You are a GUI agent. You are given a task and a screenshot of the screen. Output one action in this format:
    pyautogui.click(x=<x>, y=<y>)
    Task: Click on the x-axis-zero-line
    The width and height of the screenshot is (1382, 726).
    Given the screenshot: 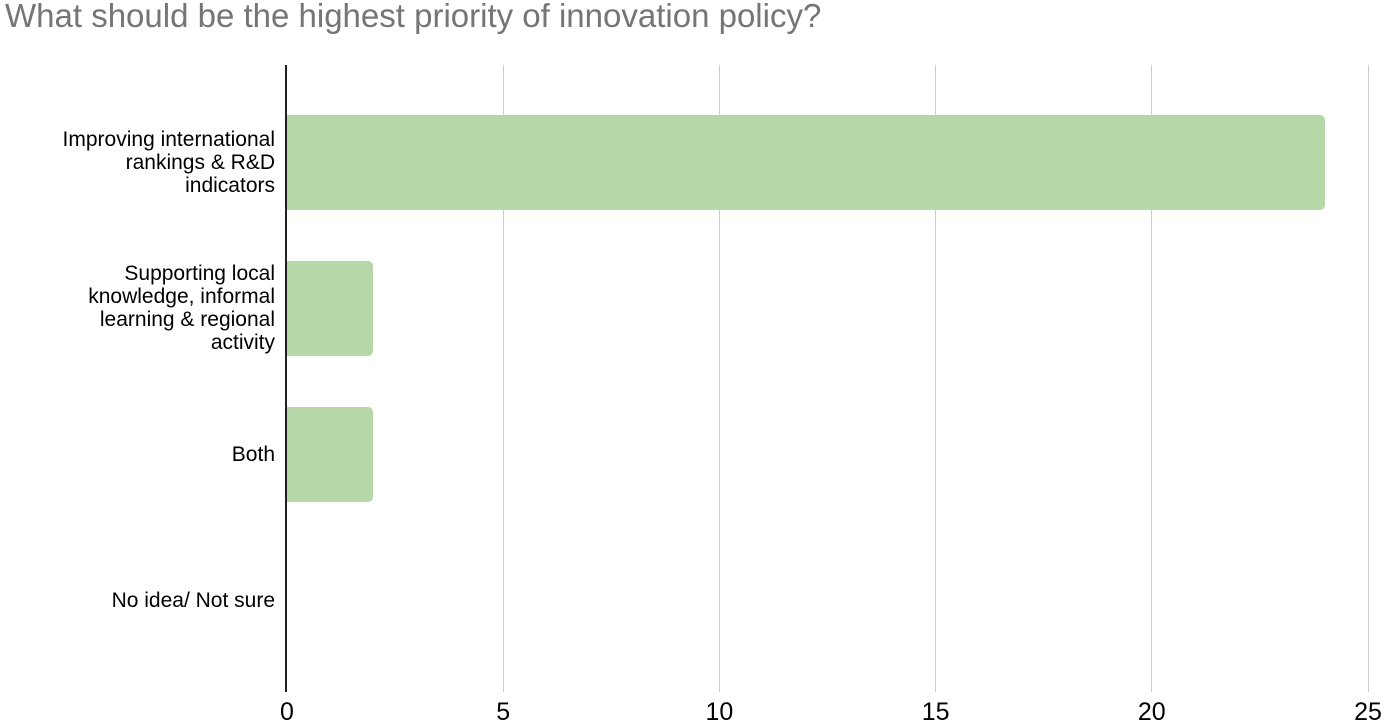 What is the action you would take?
    pyautogui.click(x=286, y=378)
    